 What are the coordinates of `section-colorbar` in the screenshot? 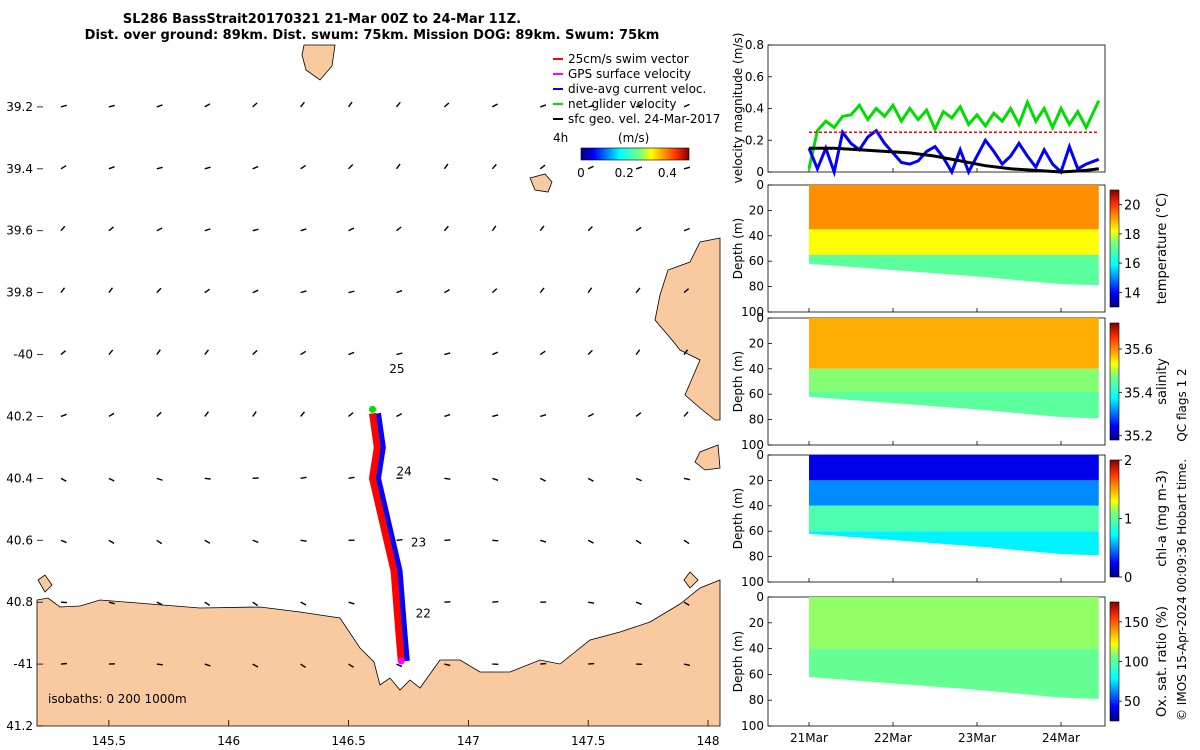 It's located at (1114, 661).